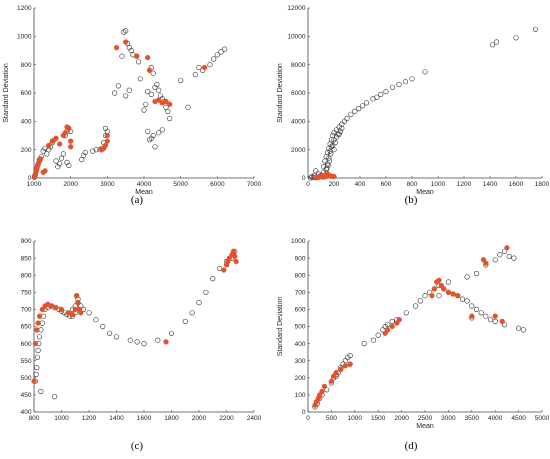 This screenshot has height=459, width=550. What do you see at coordinates (298, 93) in the screenshot?
I see `y-tick-label: 6000` at bounding box center [298, 93].